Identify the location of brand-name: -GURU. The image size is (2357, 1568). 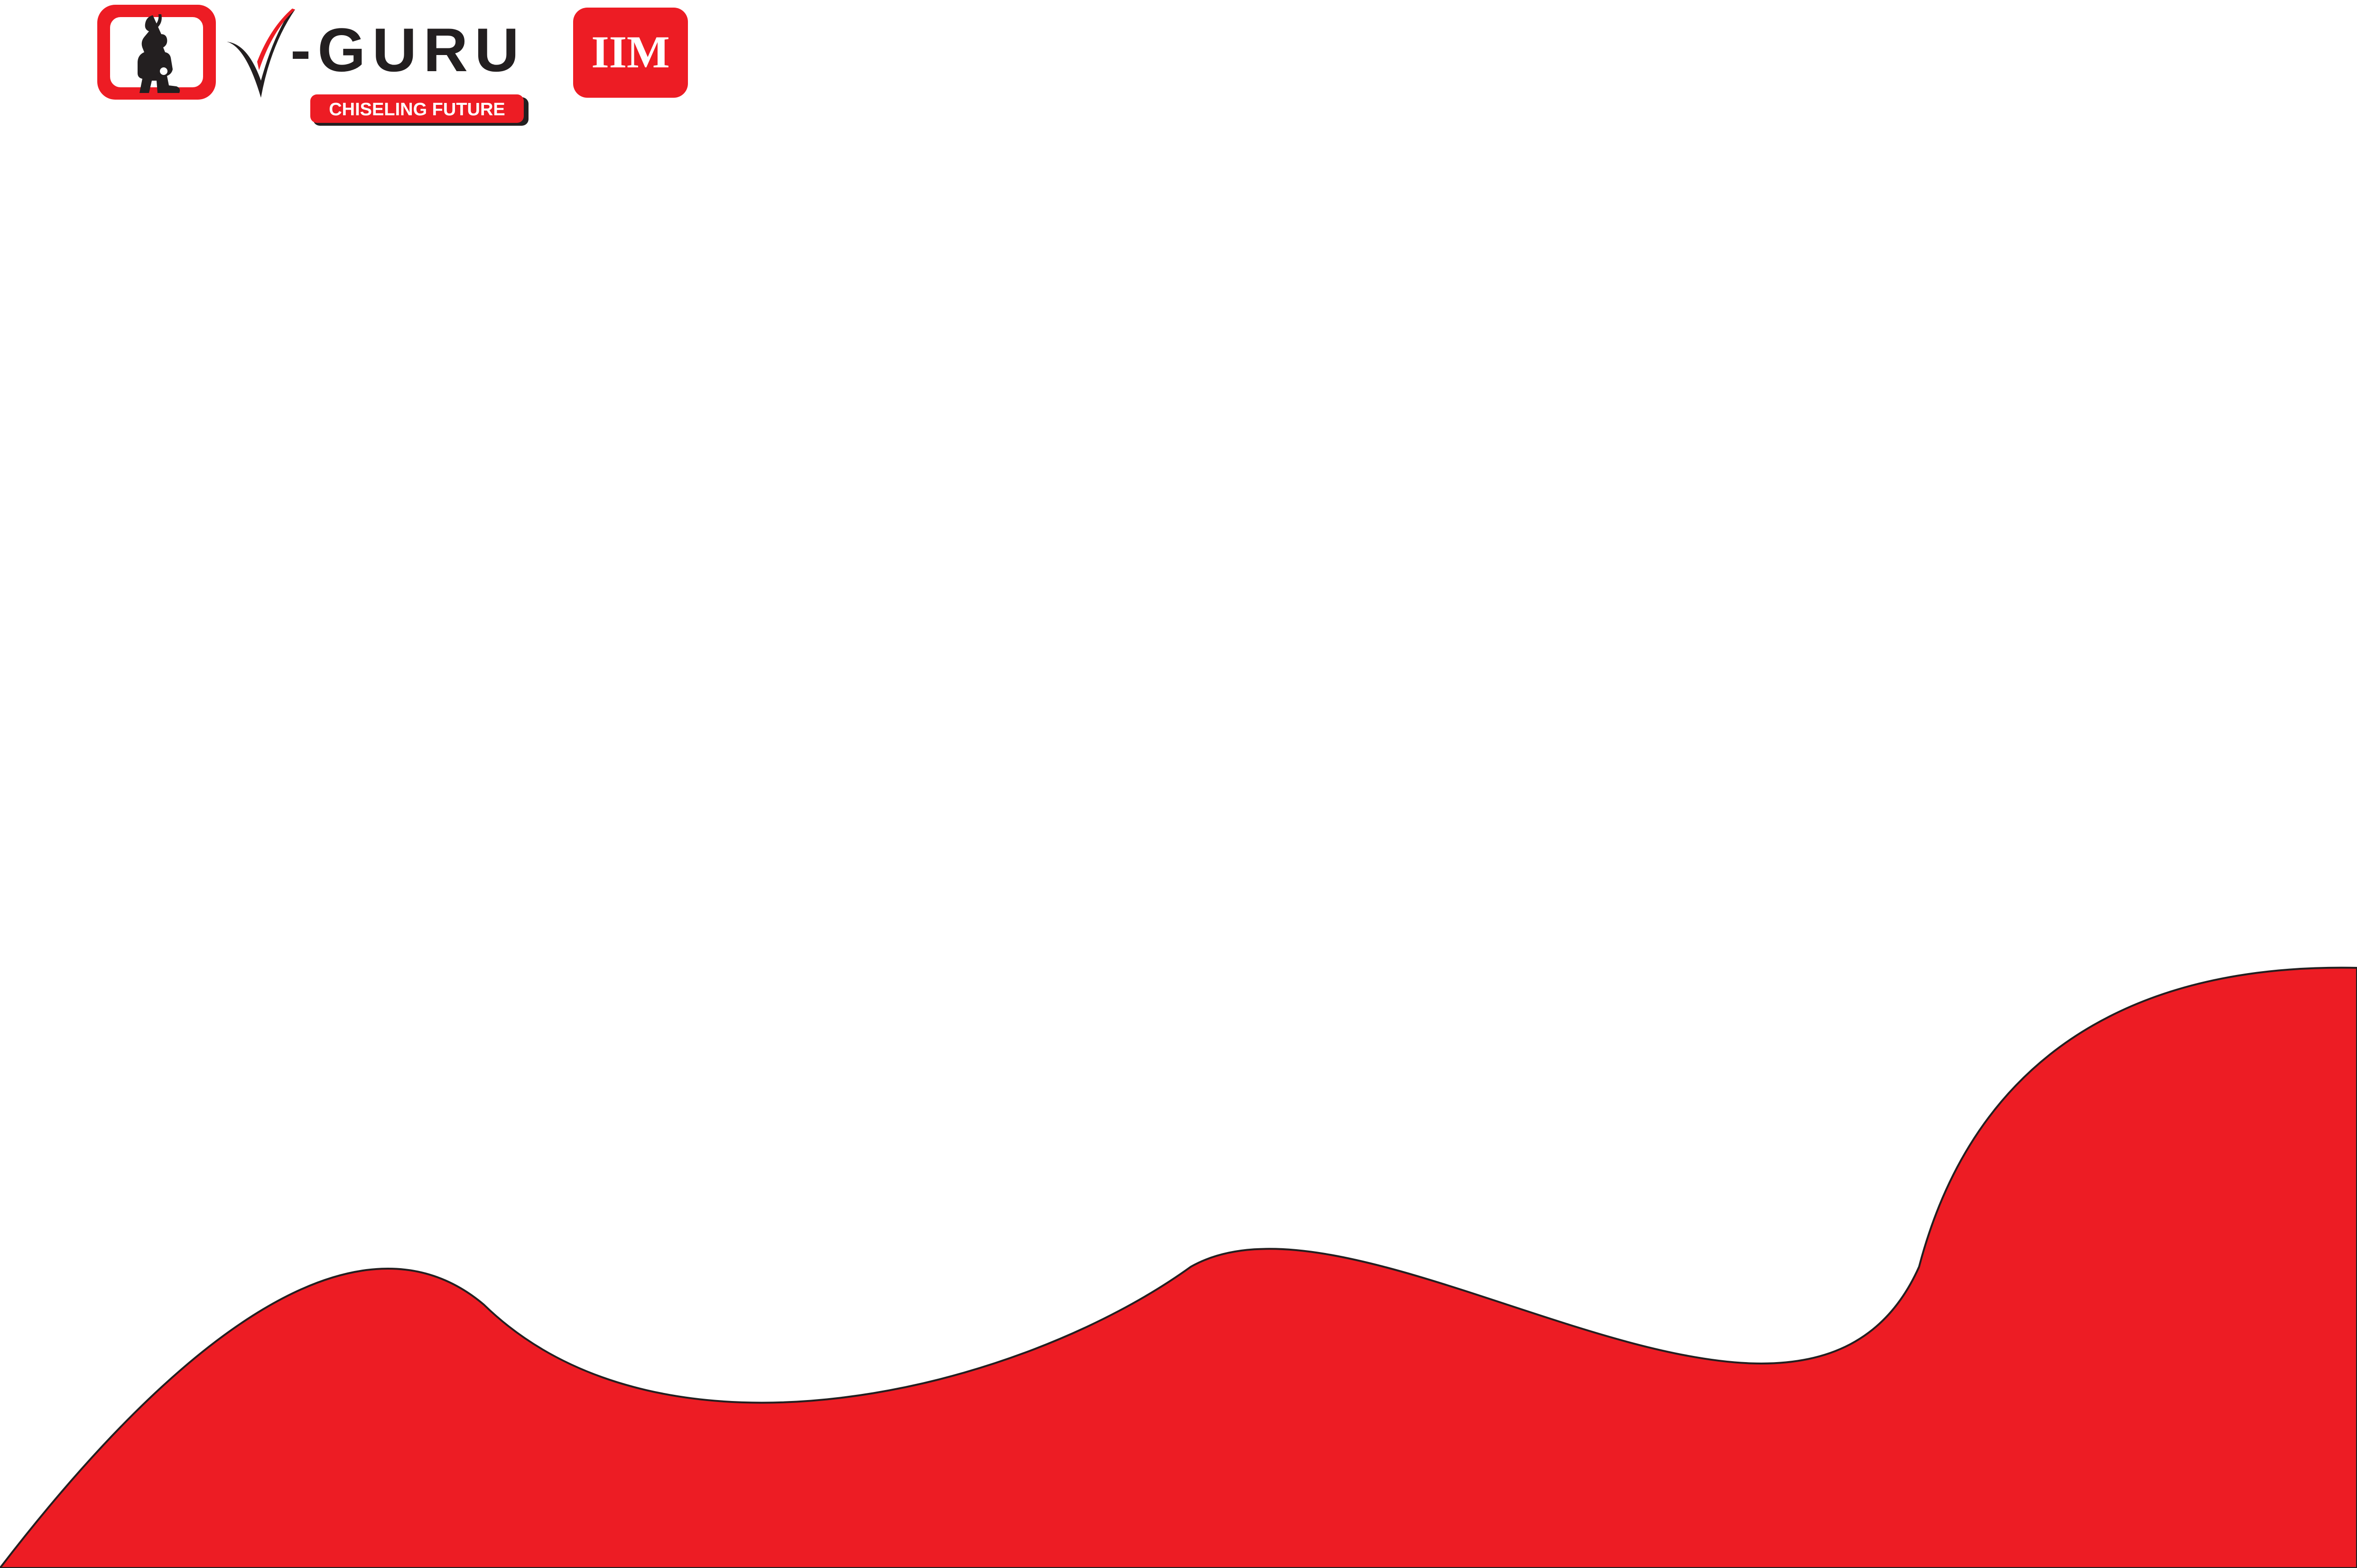
(408, 49).